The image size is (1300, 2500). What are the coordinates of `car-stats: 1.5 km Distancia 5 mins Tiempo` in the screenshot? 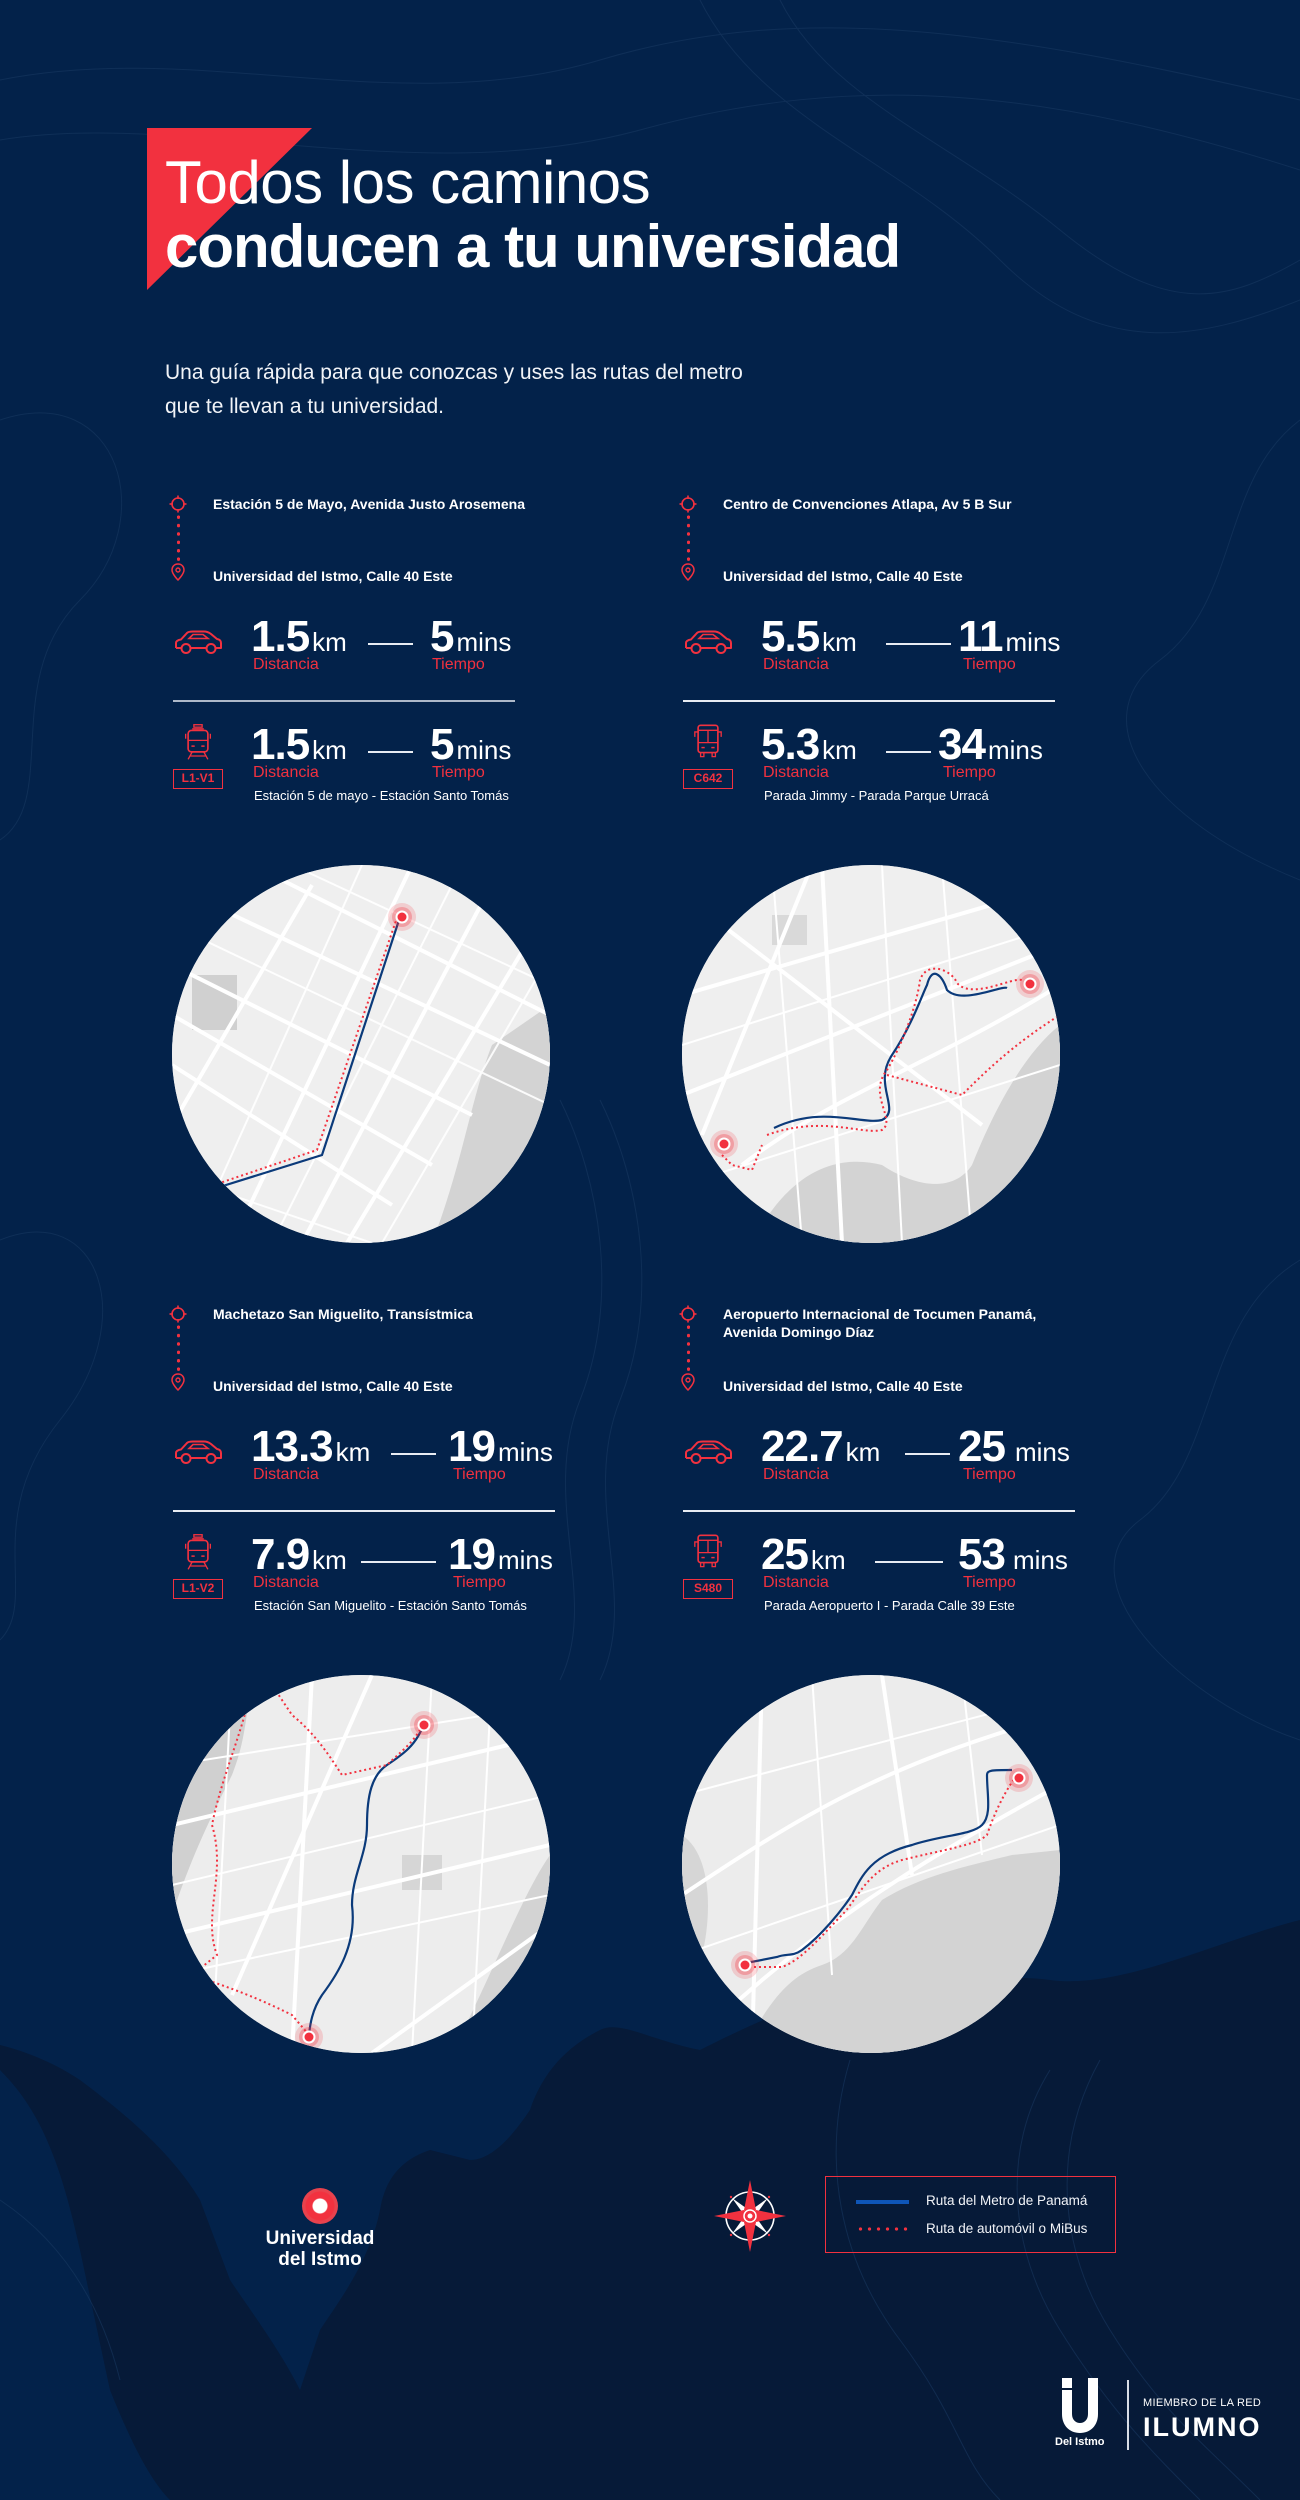 It's located at (353, 650).